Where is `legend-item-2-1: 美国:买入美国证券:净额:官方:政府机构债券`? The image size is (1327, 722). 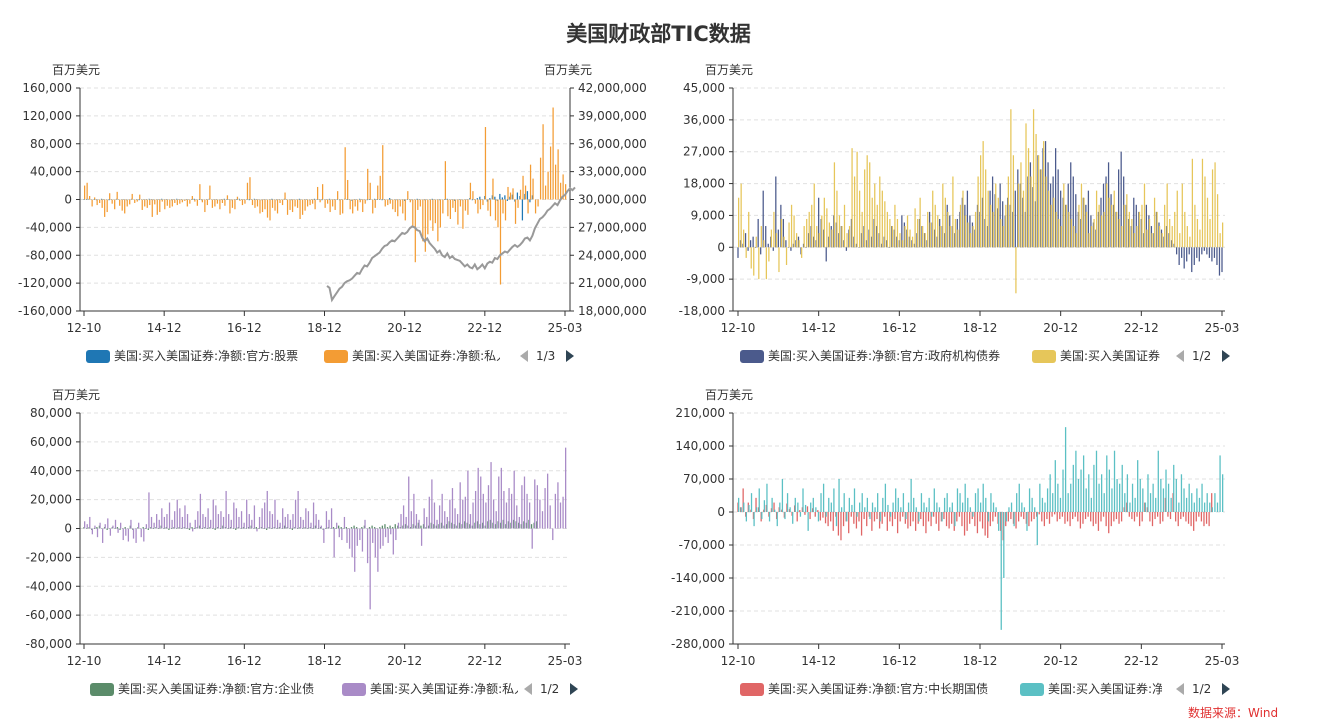 legend-item-2-1: 美国:买入美国证券:净额:官方:政府机构债券 is located at coordinates (881, 356).